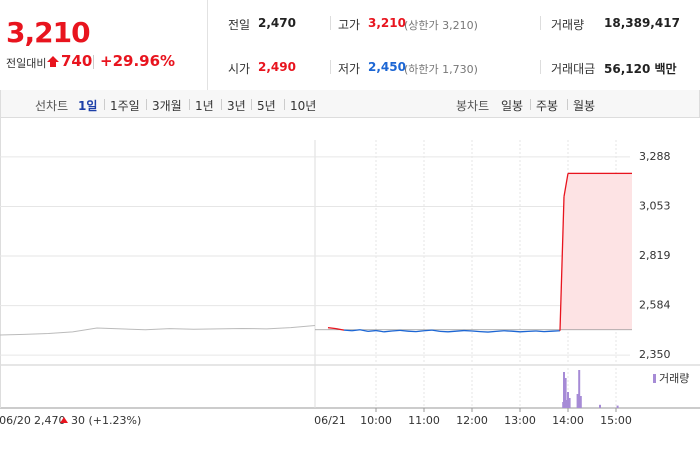 Image resolution: width=700 pixels, height=450 pixels. I want to click on change: 740, so click(77, 61).